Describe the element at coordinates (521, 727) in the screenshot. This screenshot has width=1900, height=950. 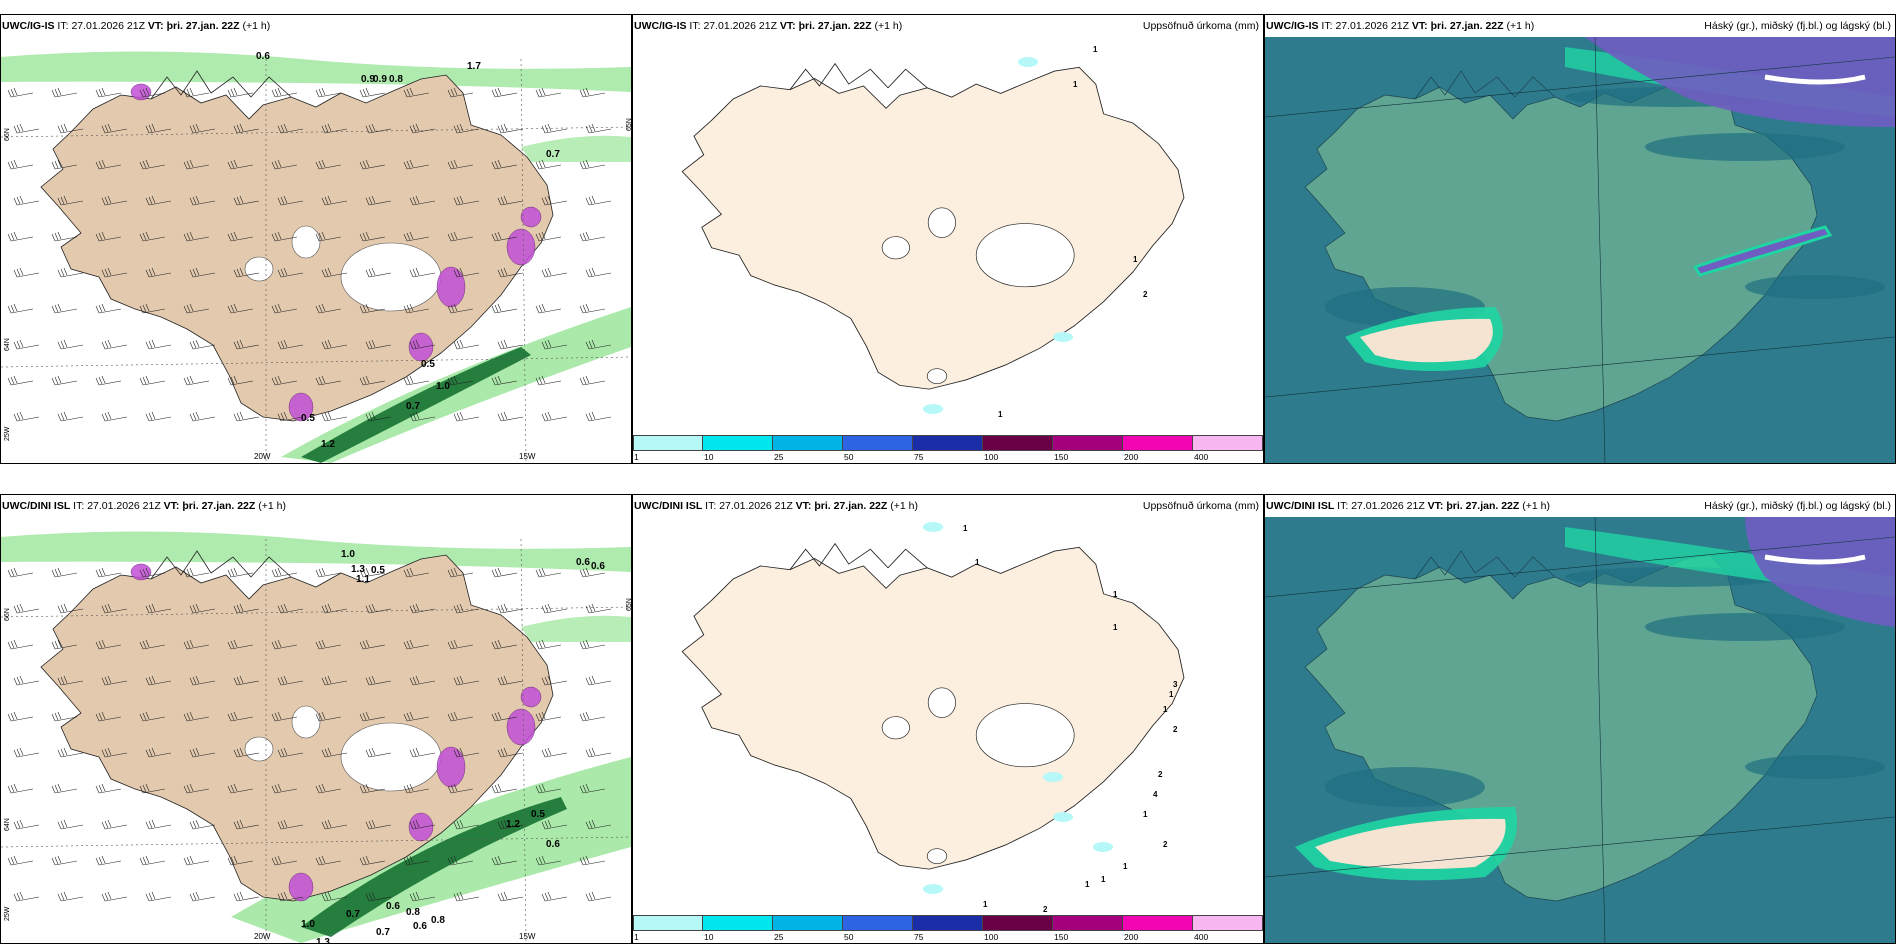
I see `precip-cell-magenta` at that location.